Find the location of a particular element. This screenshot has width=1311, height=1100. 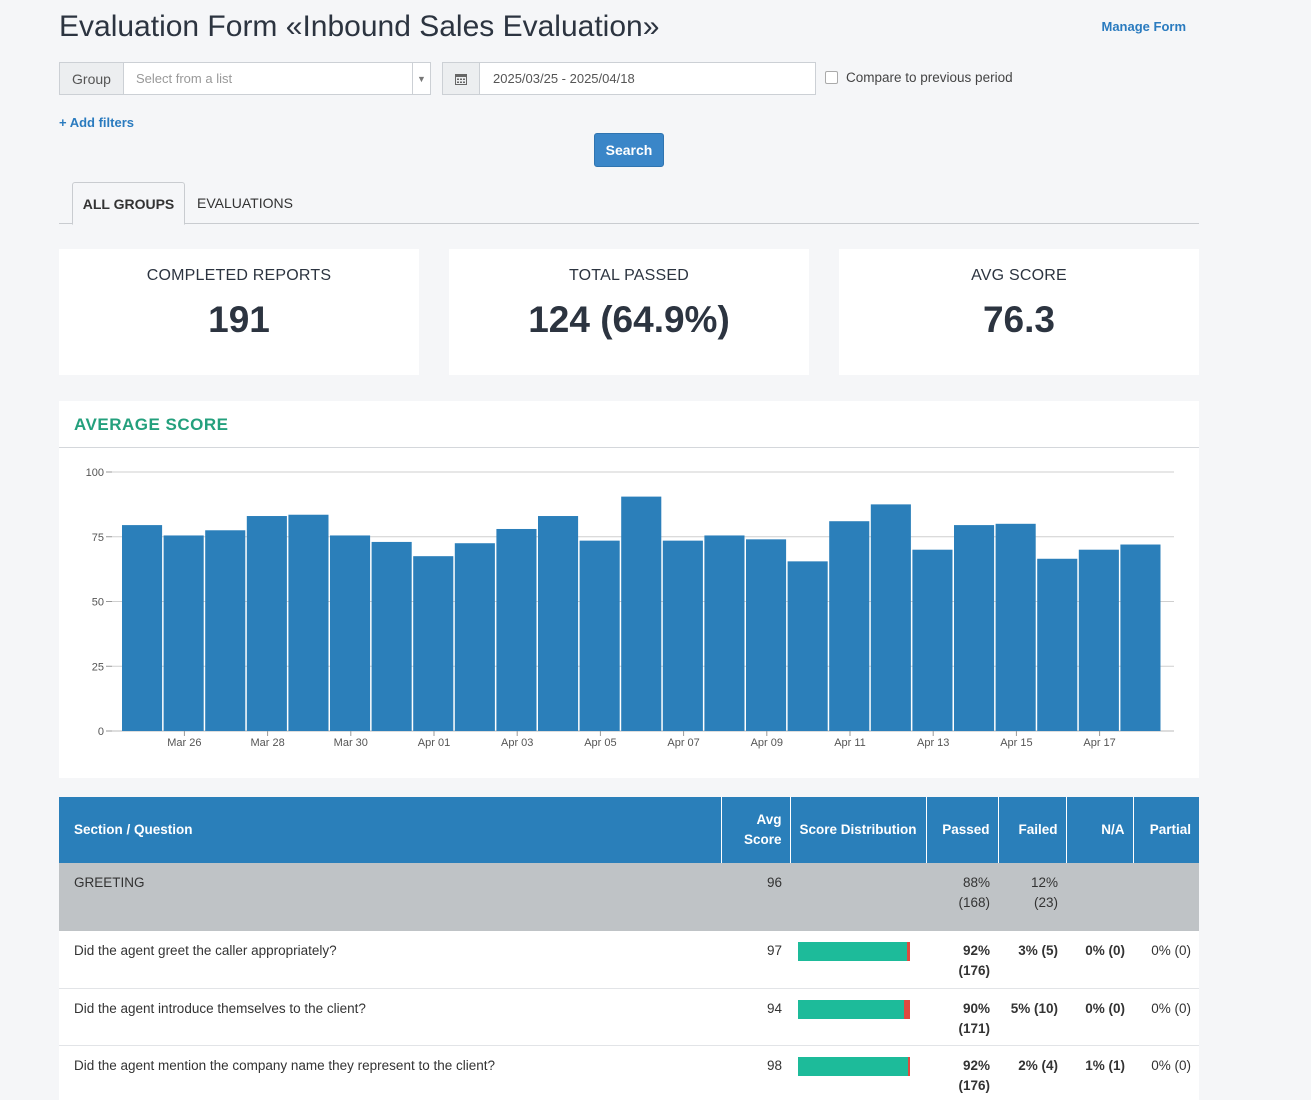

y-tick-label: 100 is located at coordinates (95, 473).